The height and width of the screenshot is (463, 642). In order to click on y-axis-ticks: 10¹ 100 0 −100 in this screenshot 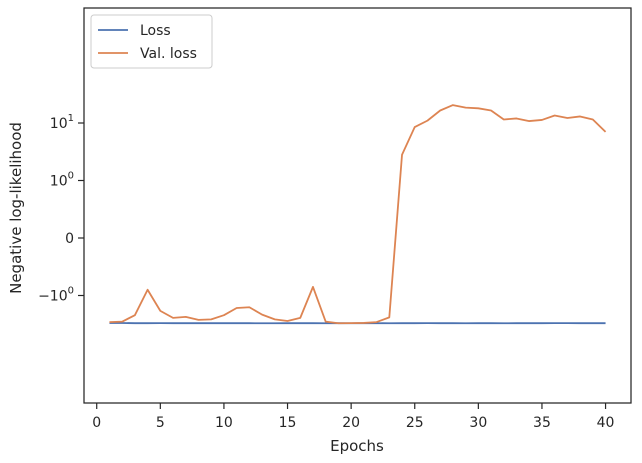, I will do `click(61, 209)`.